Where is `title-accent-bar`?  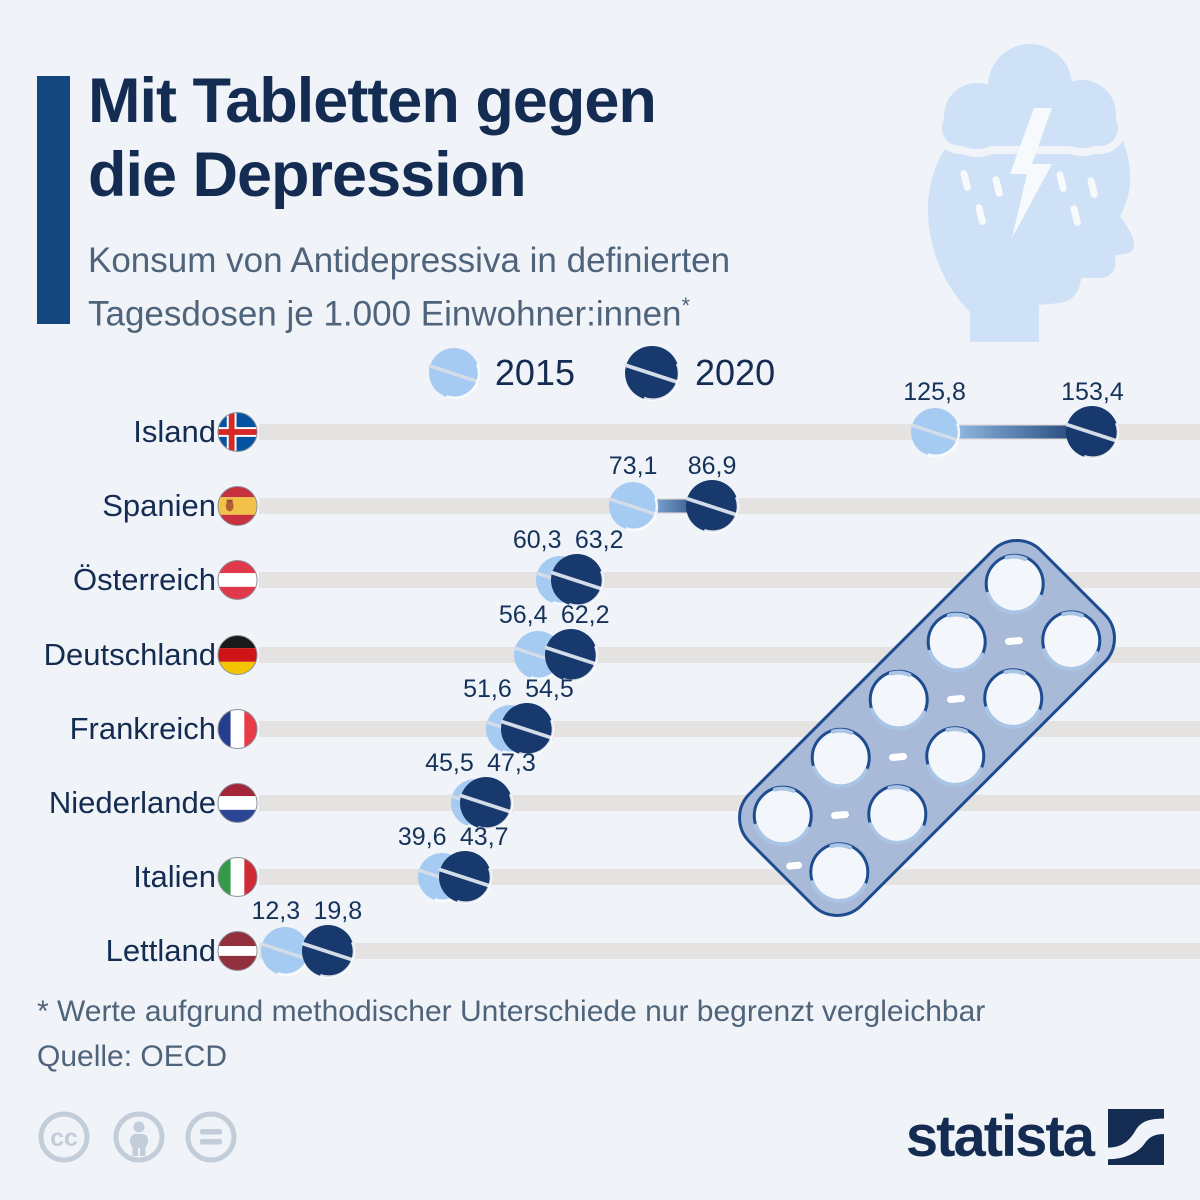
title-accent-bar is located at coordinates (53, 200).